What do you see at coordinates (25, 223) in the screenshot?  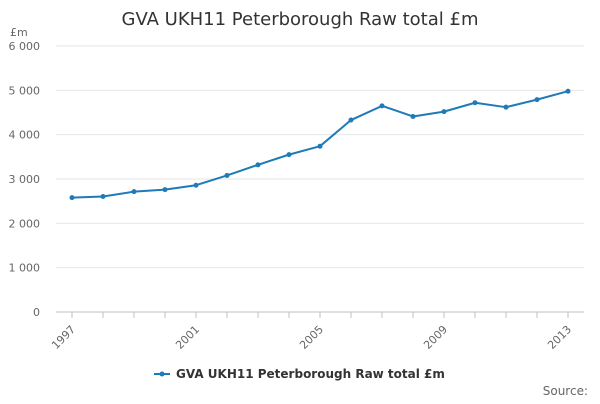 I see `y-tick-label: 2 000` at bounding box center [25, 223].